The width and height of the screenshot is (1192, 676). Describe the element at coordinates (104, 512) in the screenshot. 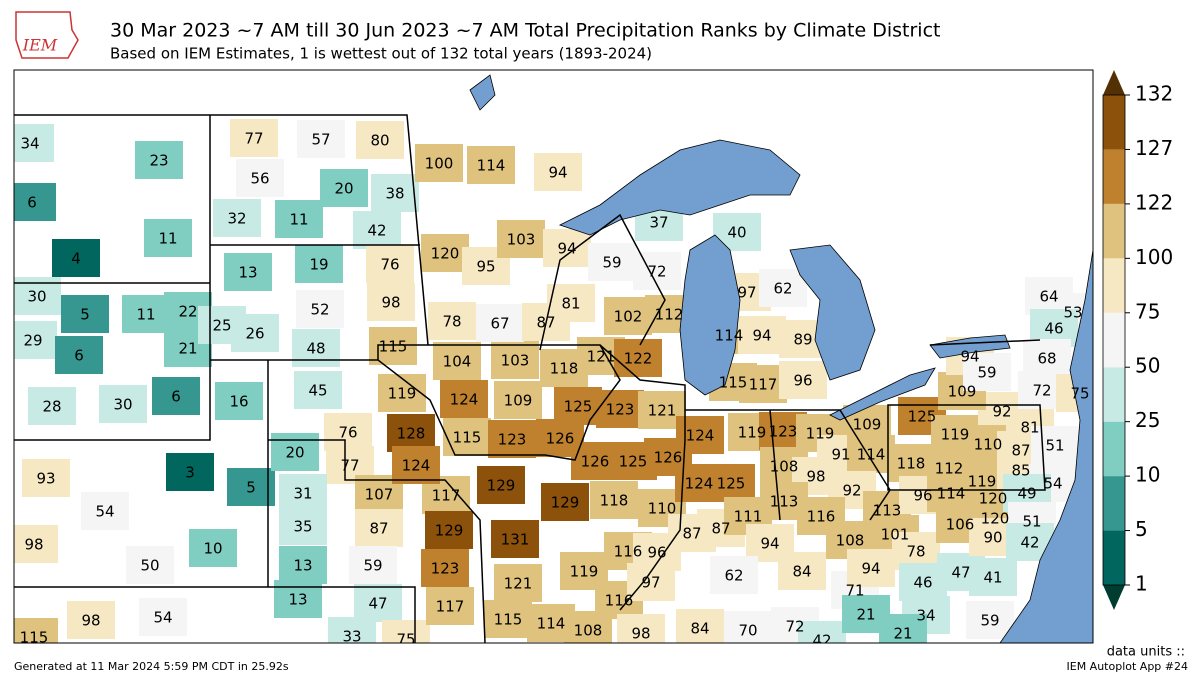

I see `district-label: 54` at that location.